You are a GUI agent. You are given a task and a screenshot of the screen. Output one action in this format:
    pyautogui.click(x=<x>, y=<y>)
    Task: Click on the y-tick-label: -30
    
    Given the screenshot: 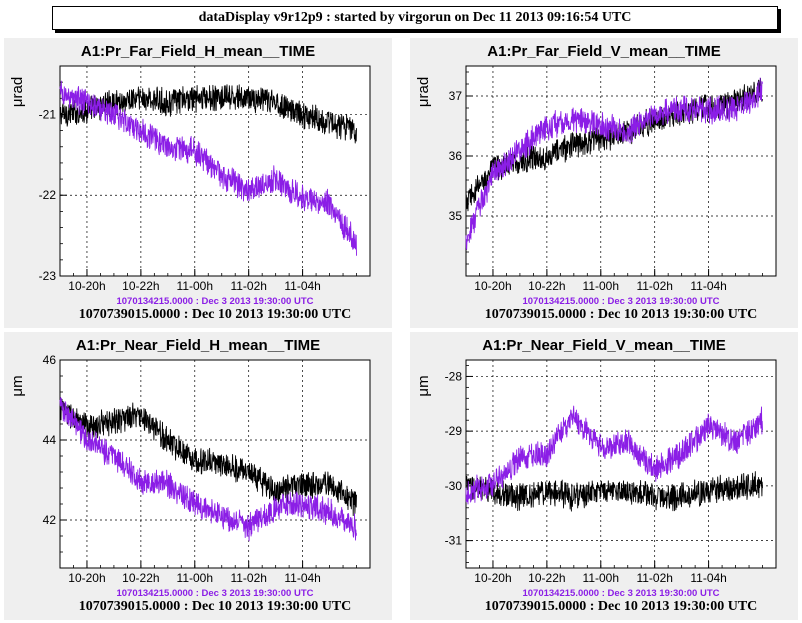 What is the action you would take?
    pyautogui.click(x=454, y=486)
    